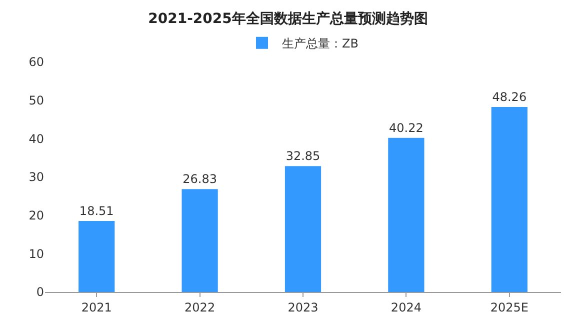  I want to click on chart-title: 2021-2025年全国数据生产总量预测趋势图, so click(288, 18).